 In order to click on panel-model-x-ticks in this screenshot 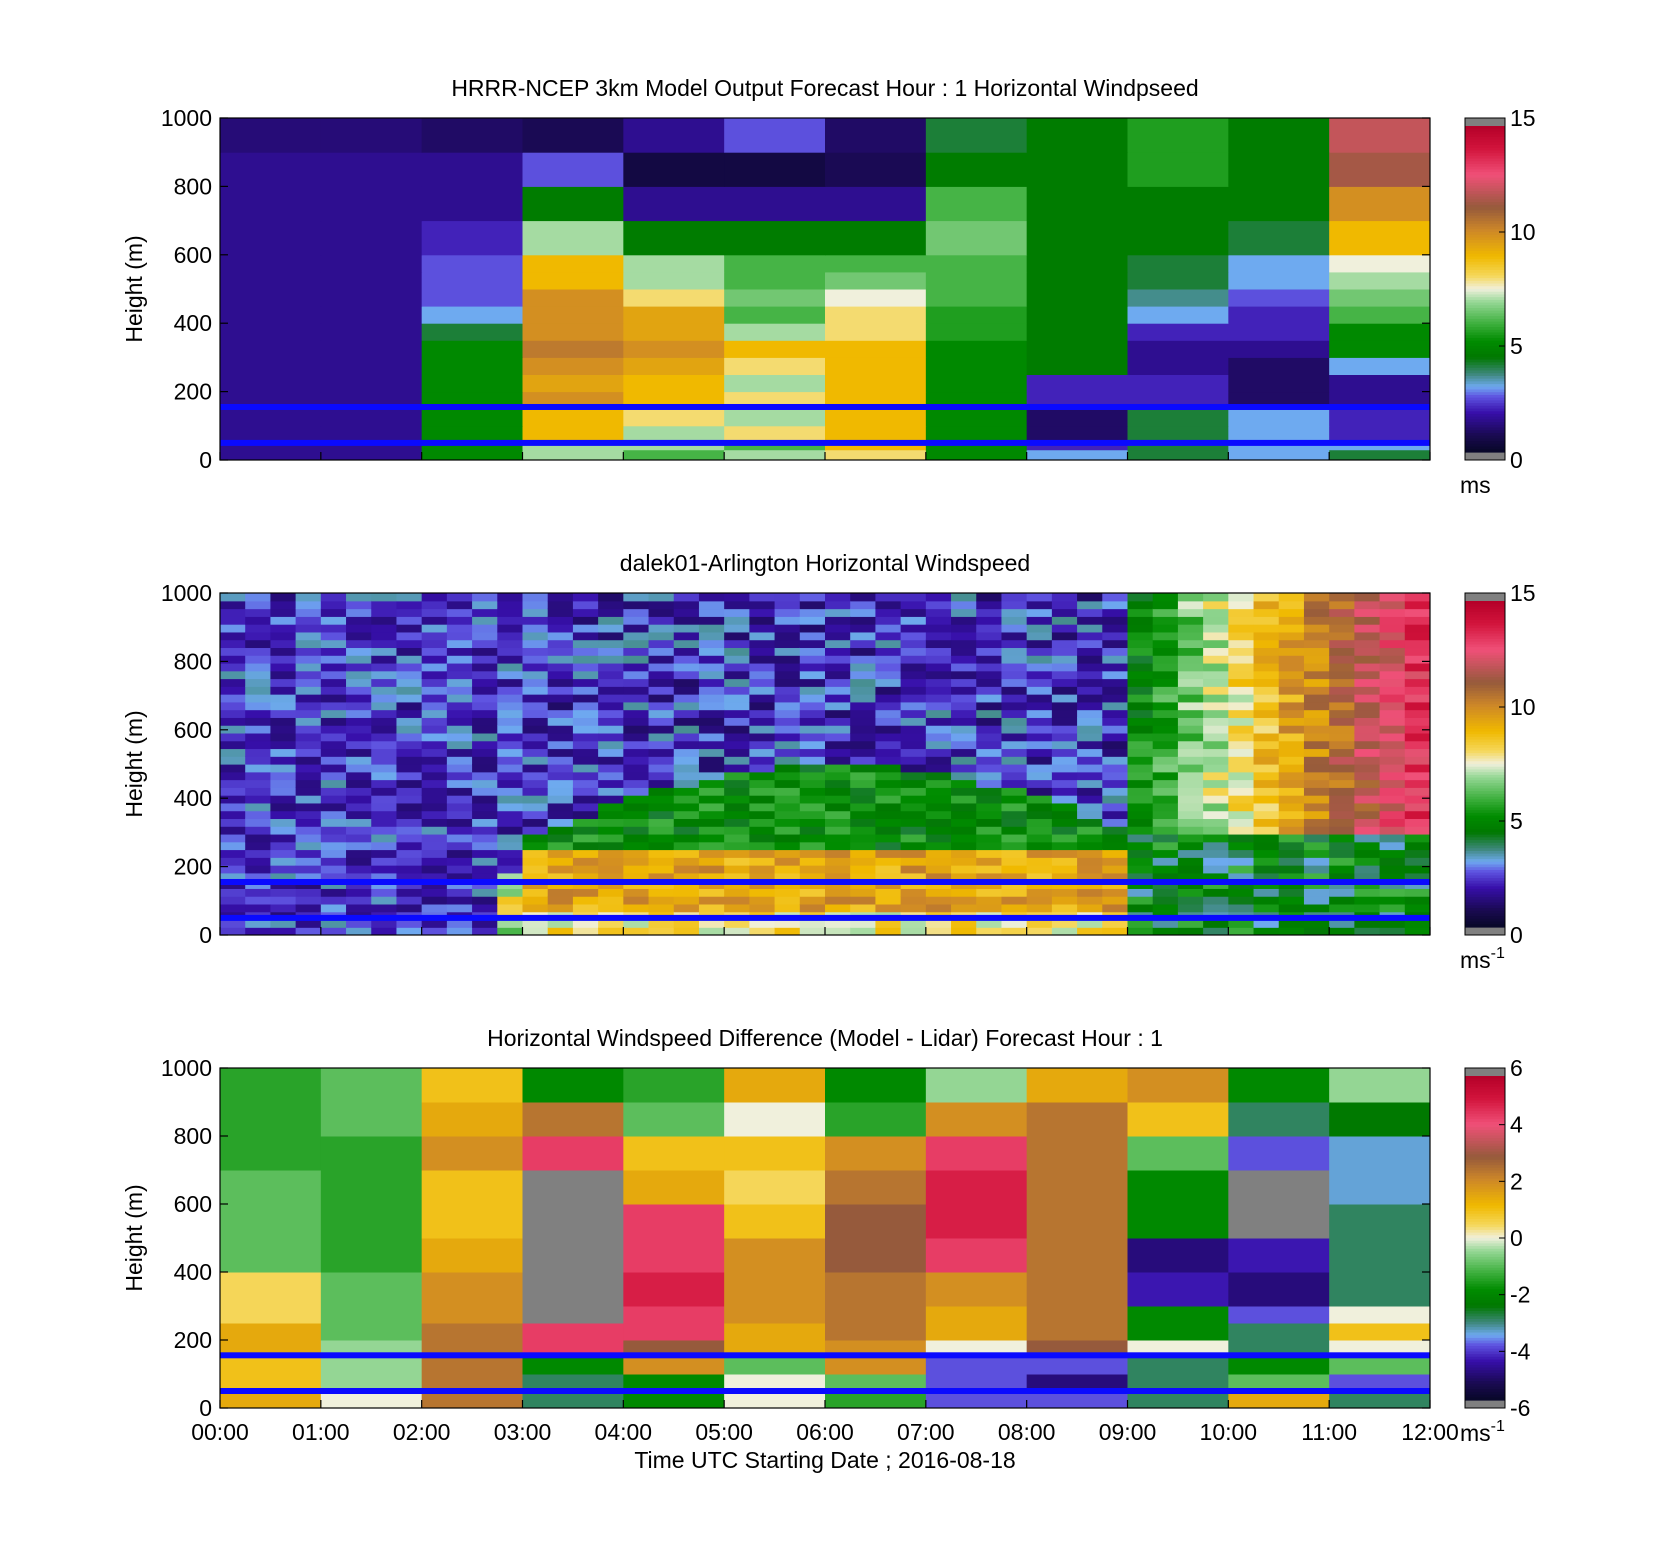, I will do `click(825, 456)`.